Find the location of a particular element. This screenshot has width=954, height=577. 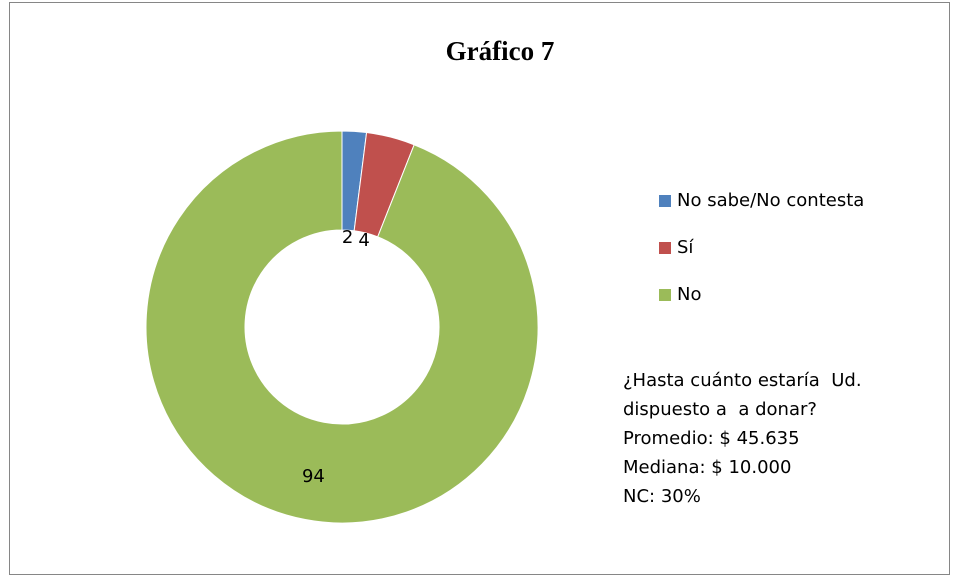

legend-label: Sí is located at coordinates (685, 247).